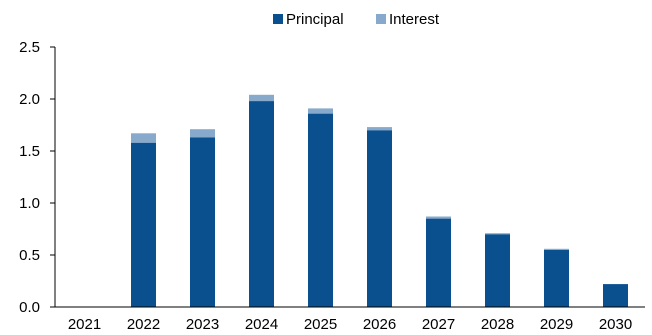  I want to click on bar-interest-2026, so click(379, 129).